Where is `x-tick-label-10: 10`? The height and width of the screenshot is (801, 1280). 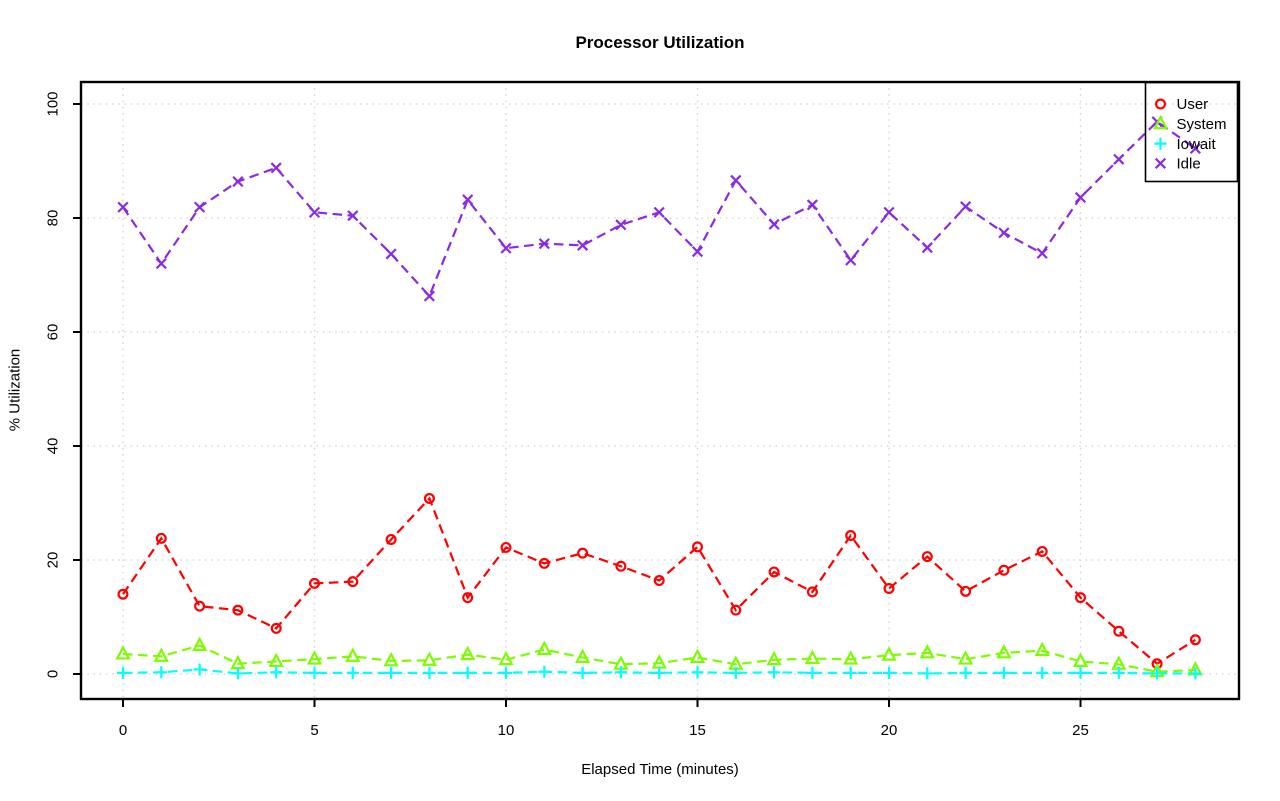
x-tick-label-10: 10 is located at coordinates (506, 730).